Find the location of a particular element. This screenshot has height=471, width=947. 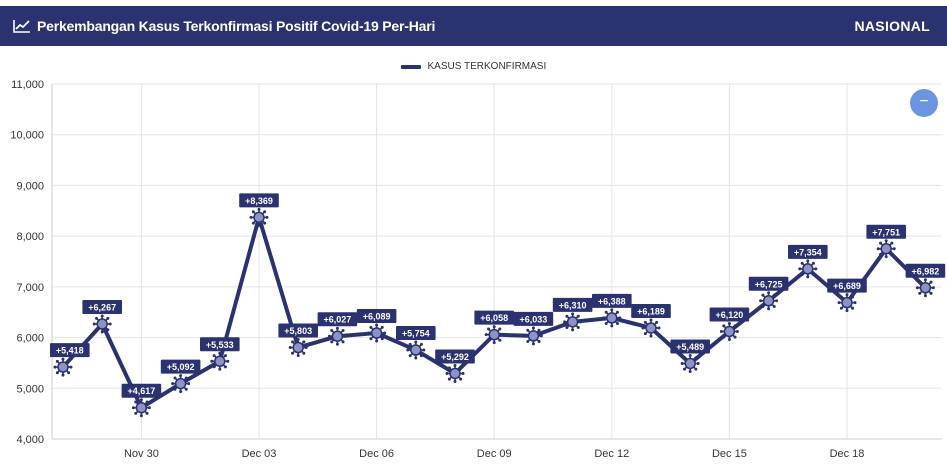

data-label: +7,751 is located at coordinates (886, 232).